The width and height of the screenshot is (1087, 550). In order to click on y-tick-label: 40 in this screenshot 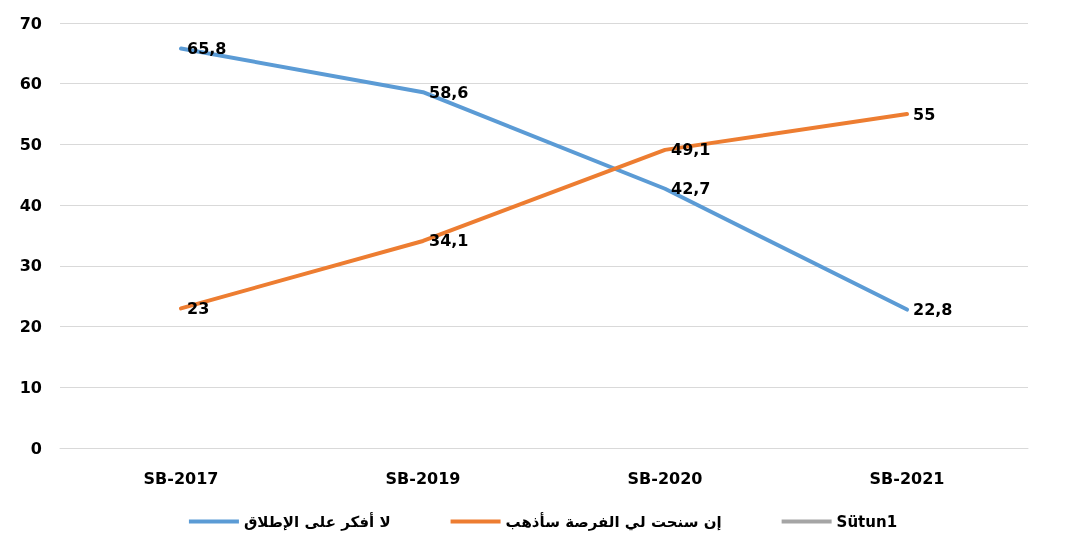, I will do `click(30, 205)`.